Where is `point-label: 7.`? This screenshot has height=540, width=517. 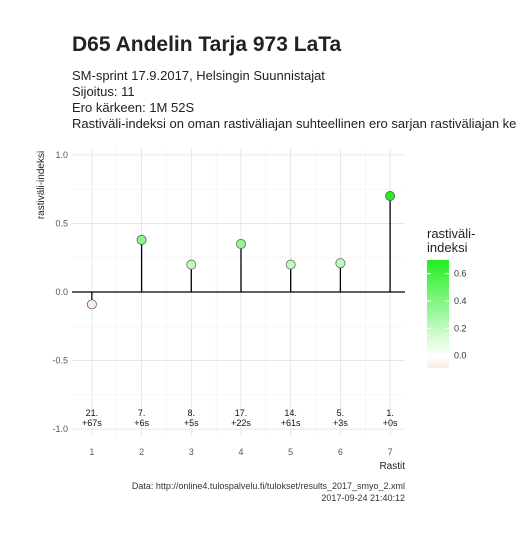 point-label: 7. is located at coordinates (142, 413).